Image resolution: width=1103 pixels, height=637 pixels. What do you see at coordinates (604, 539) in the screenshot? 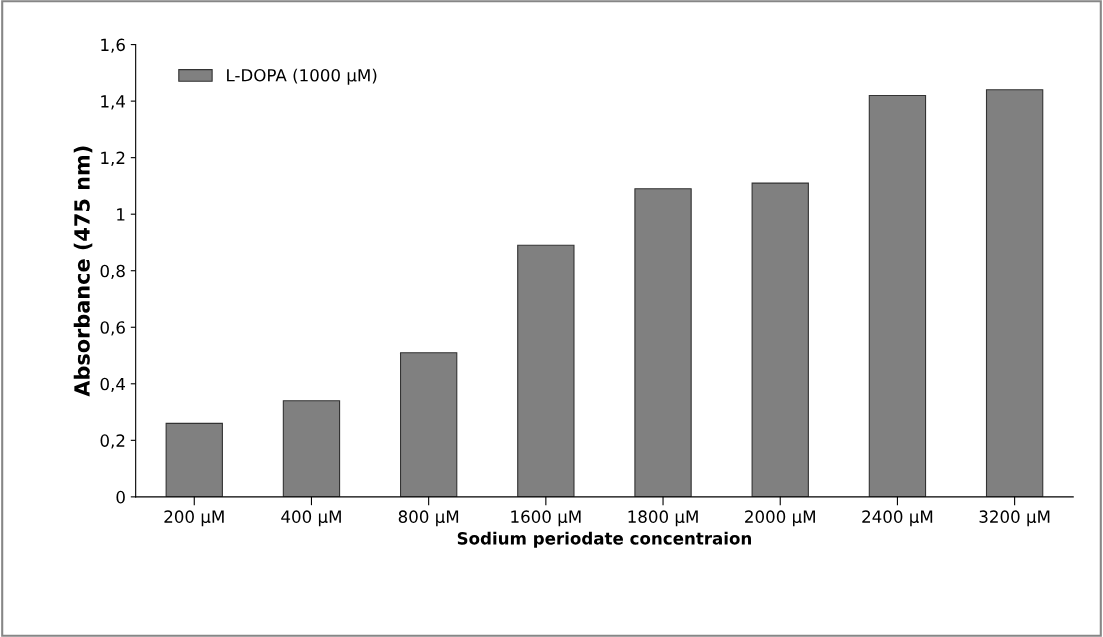
I see `x-axis-title: Sodium periodate concentraion` at bounding box center [604, 539].